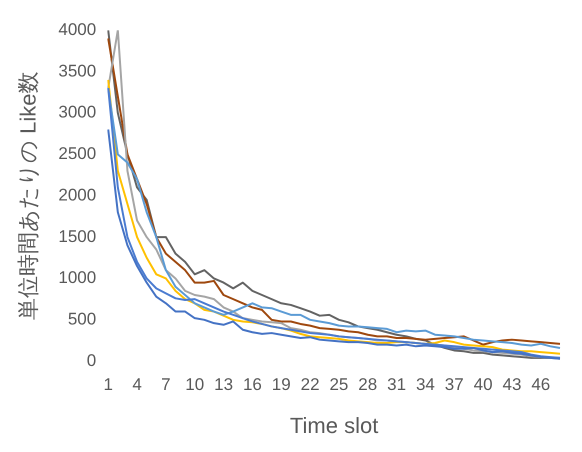  What do you see at coordinates (396, 384) in the screenshot?
I see `x-tick-label: 31` at bounding box center [396, 384].